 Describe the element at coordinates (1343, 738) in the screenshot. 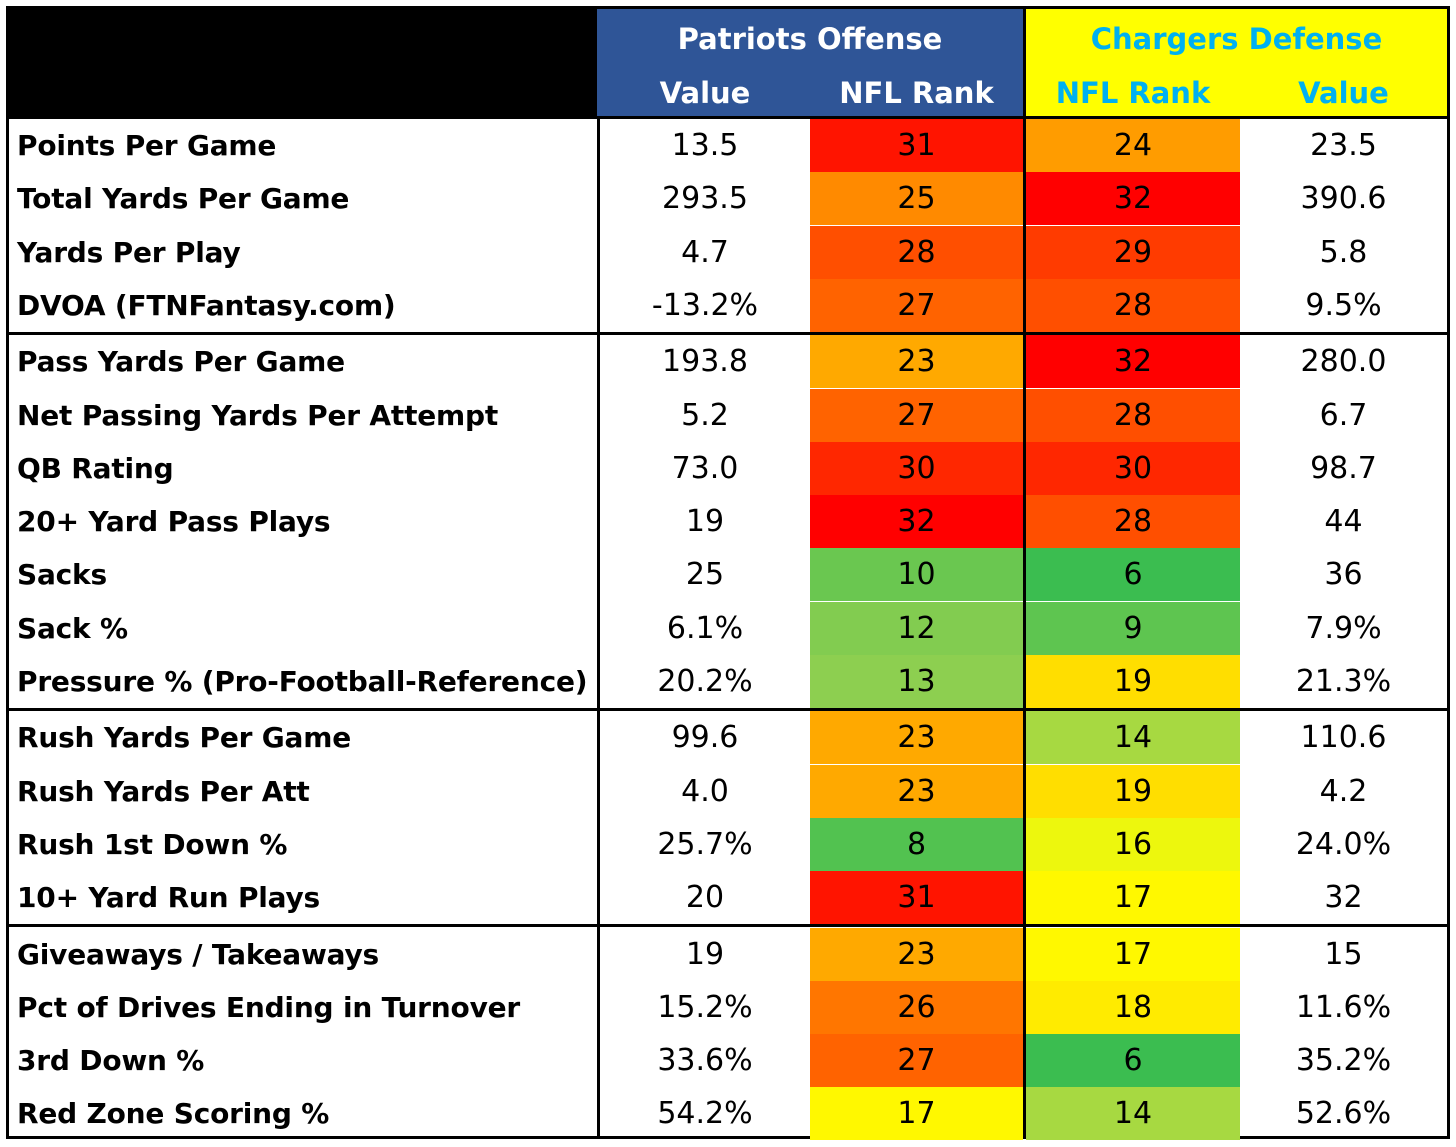

I see `defense-value: 110.6` at that location.